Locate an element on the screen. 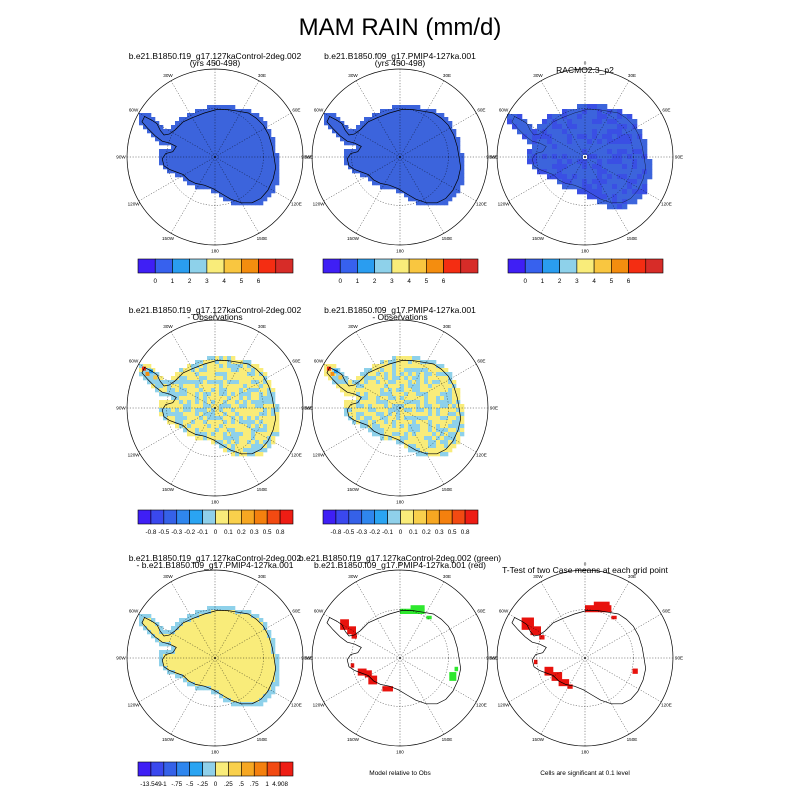 The height and width of the screenshot is (800, 800). colorbar-tick-label: -.75 is located at coordinates (176, 784).